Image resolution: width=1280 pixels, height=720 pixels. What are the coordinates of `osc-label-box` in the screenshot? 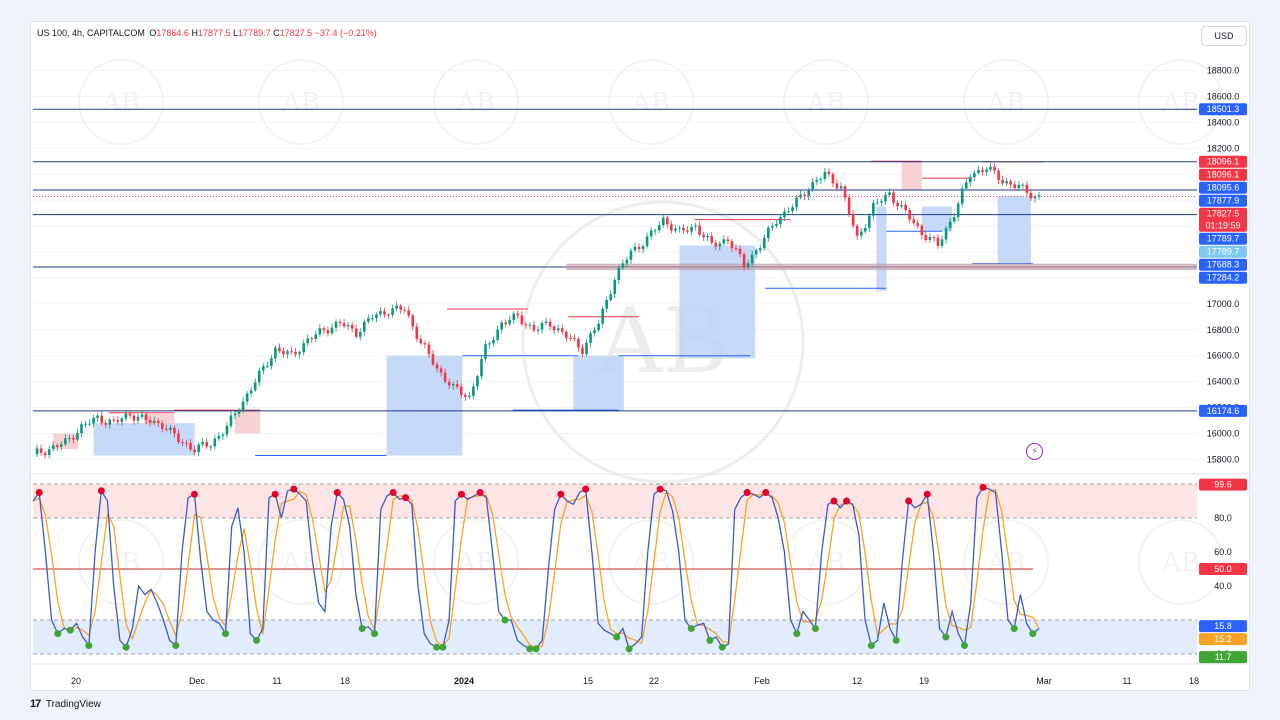 It's located at (1223, 484).